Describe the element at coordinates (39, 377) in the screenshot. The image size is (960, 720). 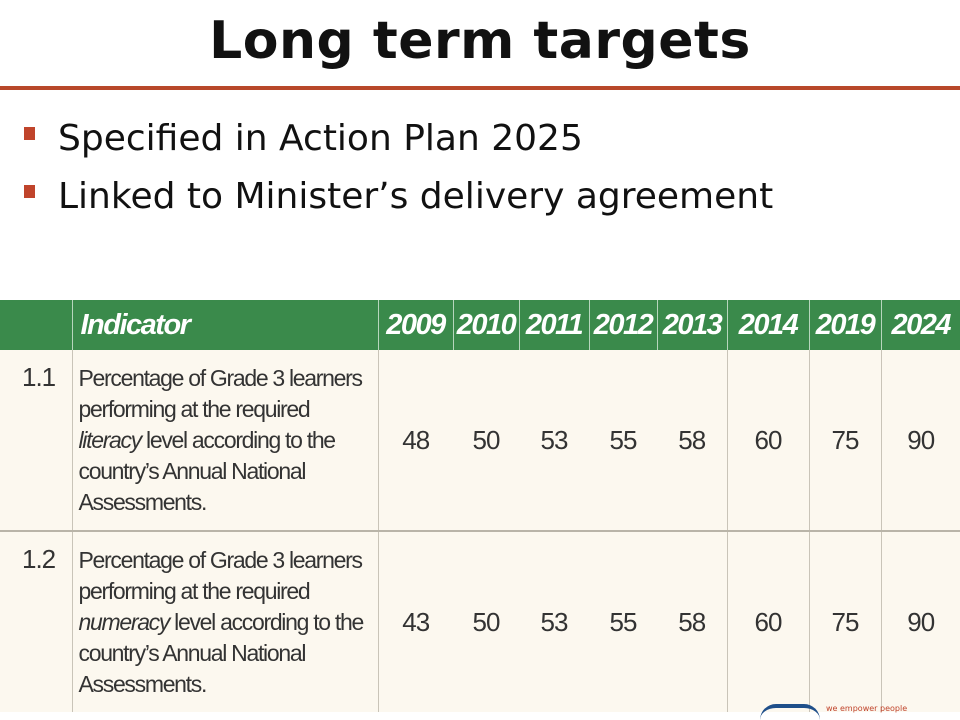
I see `indicator-id: 1.1` at that location.